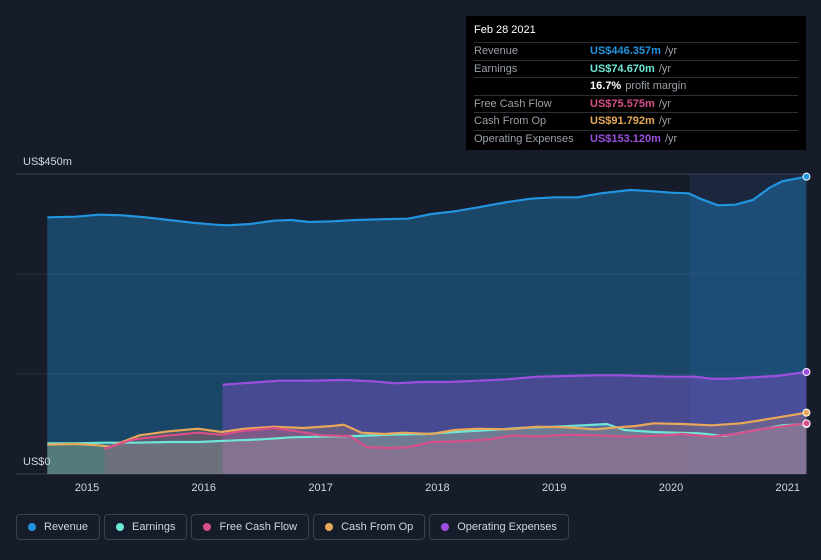  I want to click on legend-item-operating-expenses: Operating Expenses, so click(499, 527).